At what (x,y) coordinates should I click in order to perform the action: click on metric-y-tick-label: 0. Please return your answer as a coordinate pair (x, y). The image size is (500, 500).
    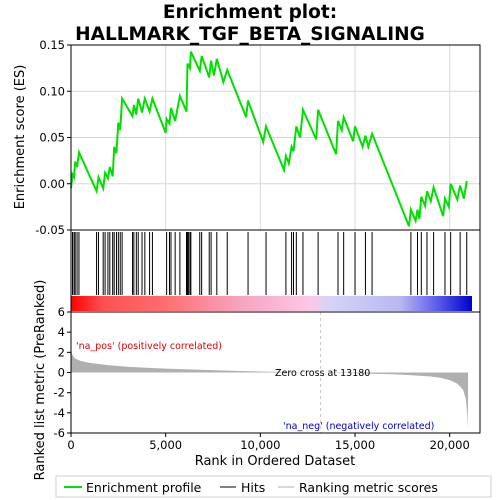
    Looking at the image, I should click on (61, 373).